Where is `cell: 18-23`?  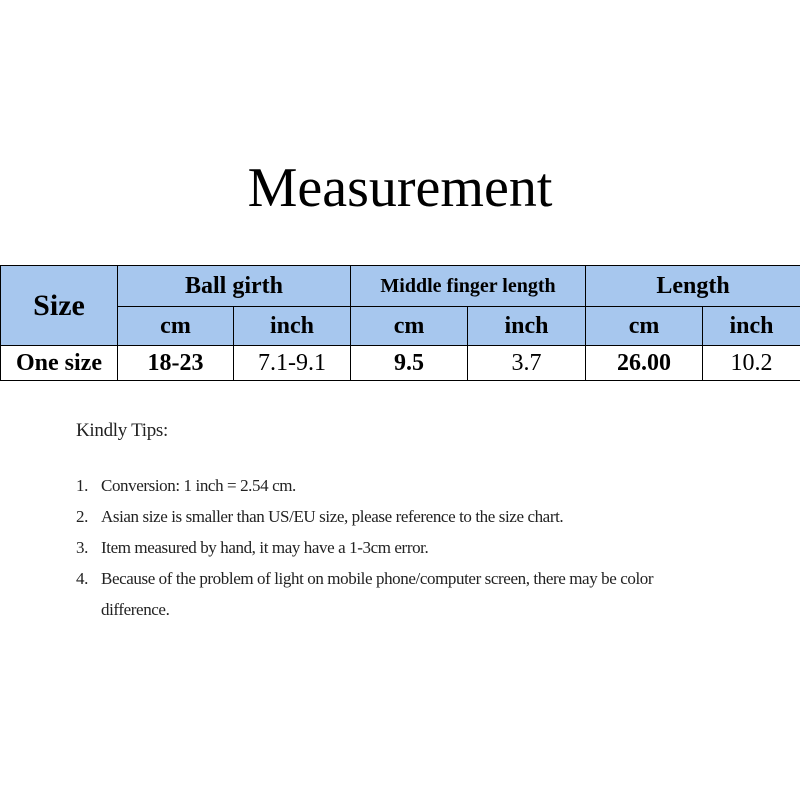
cell: 18-23 is located at coordinates (175, 363).